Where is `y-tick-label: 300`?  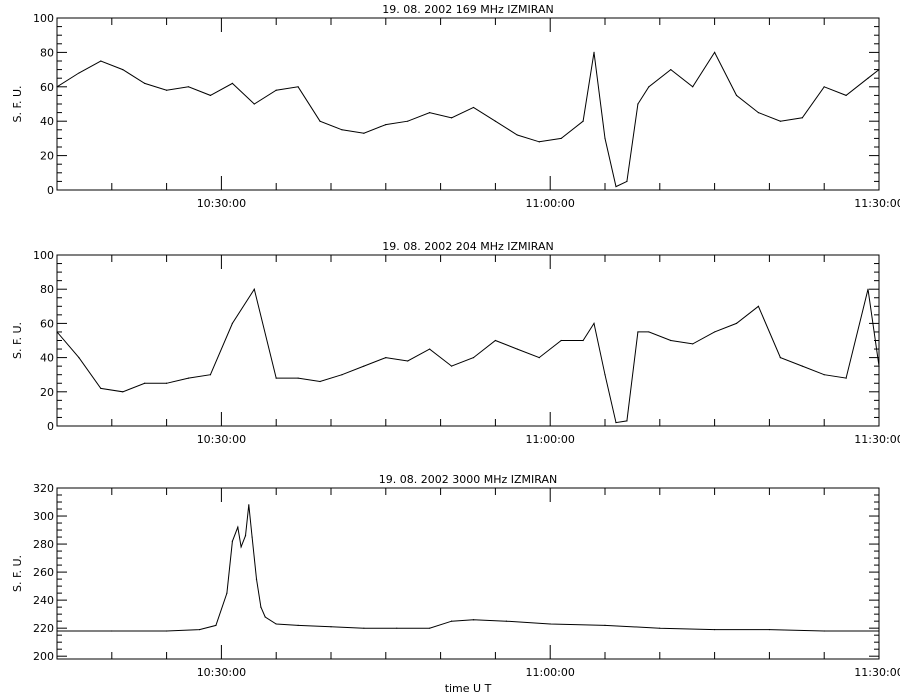 y-tick-label: 300 is located at coordinates (43, 516).